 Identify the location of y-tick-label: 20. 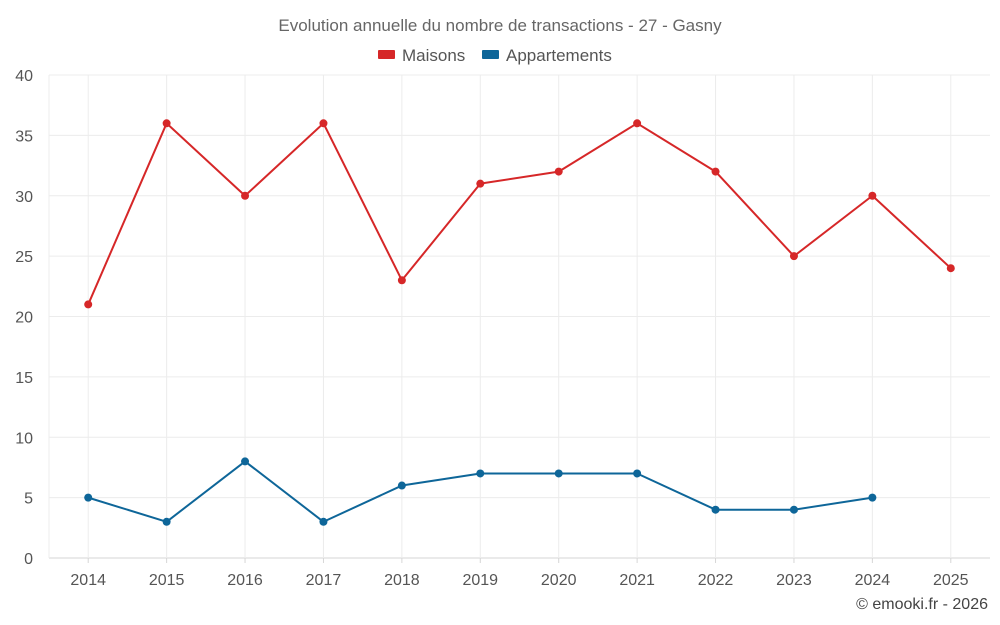
(24, 318).